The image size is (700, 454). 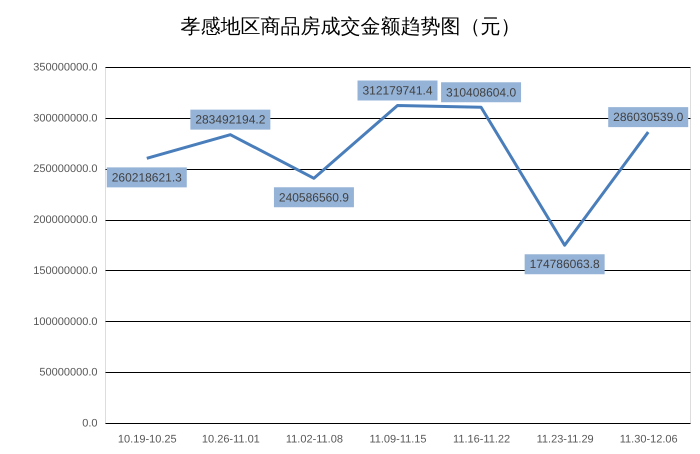 I want to click on data-label: 312179741.4, so click(x=397, y=90).